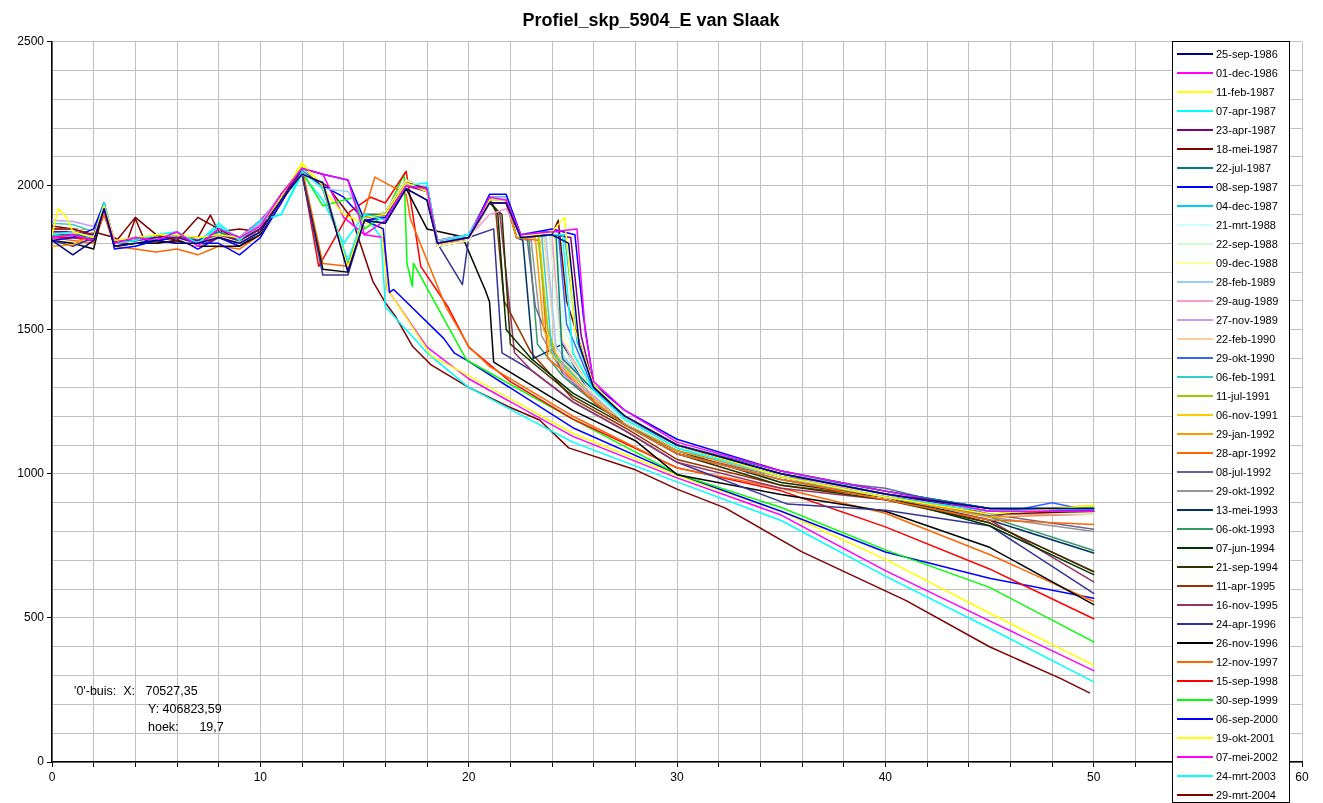 Image resolution: width=1323 pixels, height=803 pixels. Describe the element at coordinates (1247, 414) in the screenshot. I see `legend-label: 06-nov-1991` at that location.